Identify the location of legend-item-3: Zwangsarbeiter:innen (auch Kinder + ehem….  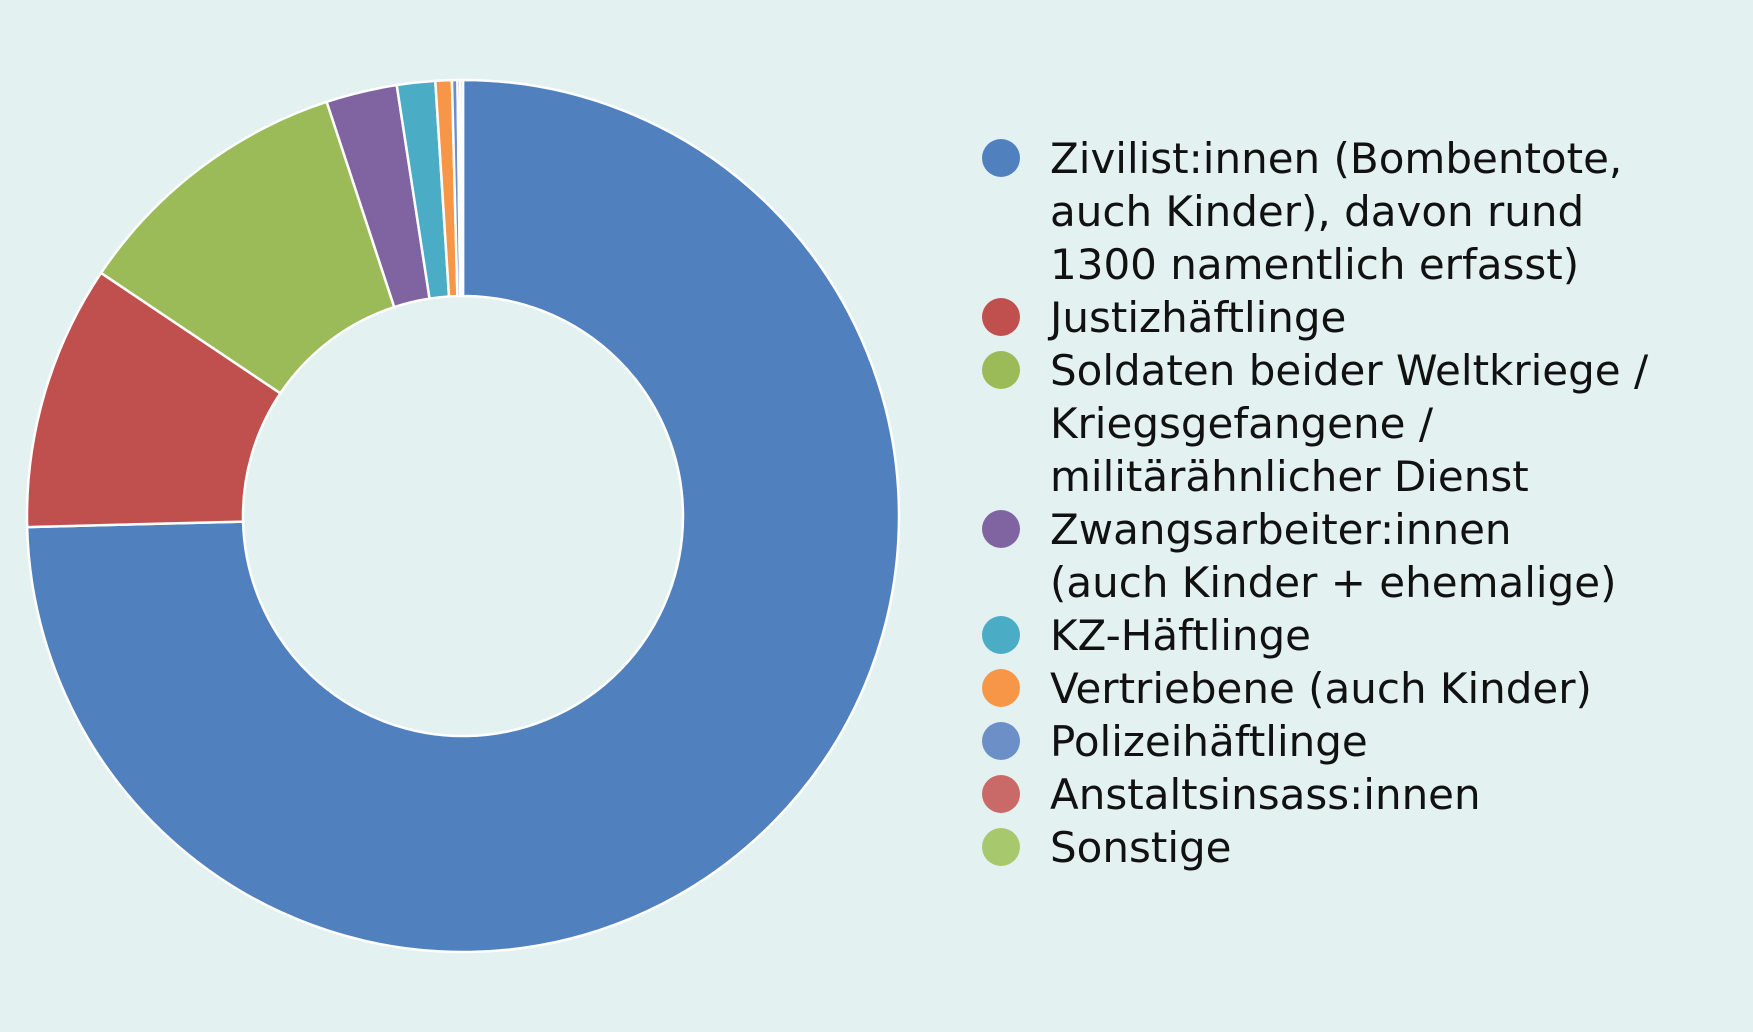
(1352, 556).